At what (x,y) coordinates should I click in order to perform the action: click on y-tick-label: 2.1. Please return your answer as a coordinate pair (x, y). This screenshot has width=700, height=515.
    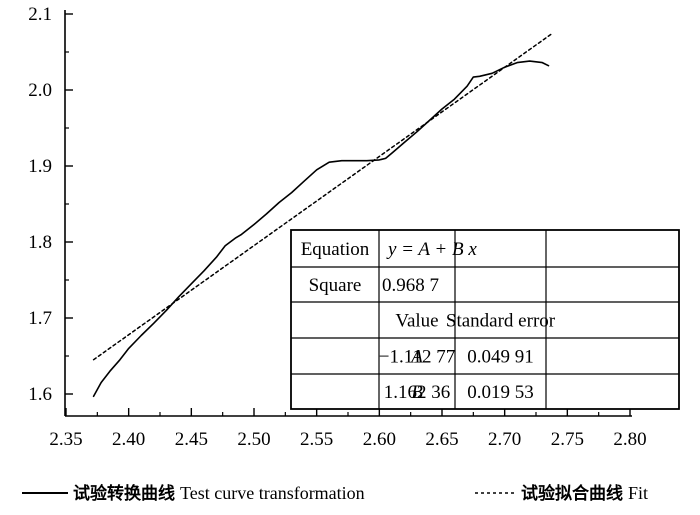
    Looking at the image, I should click on (40, 14).